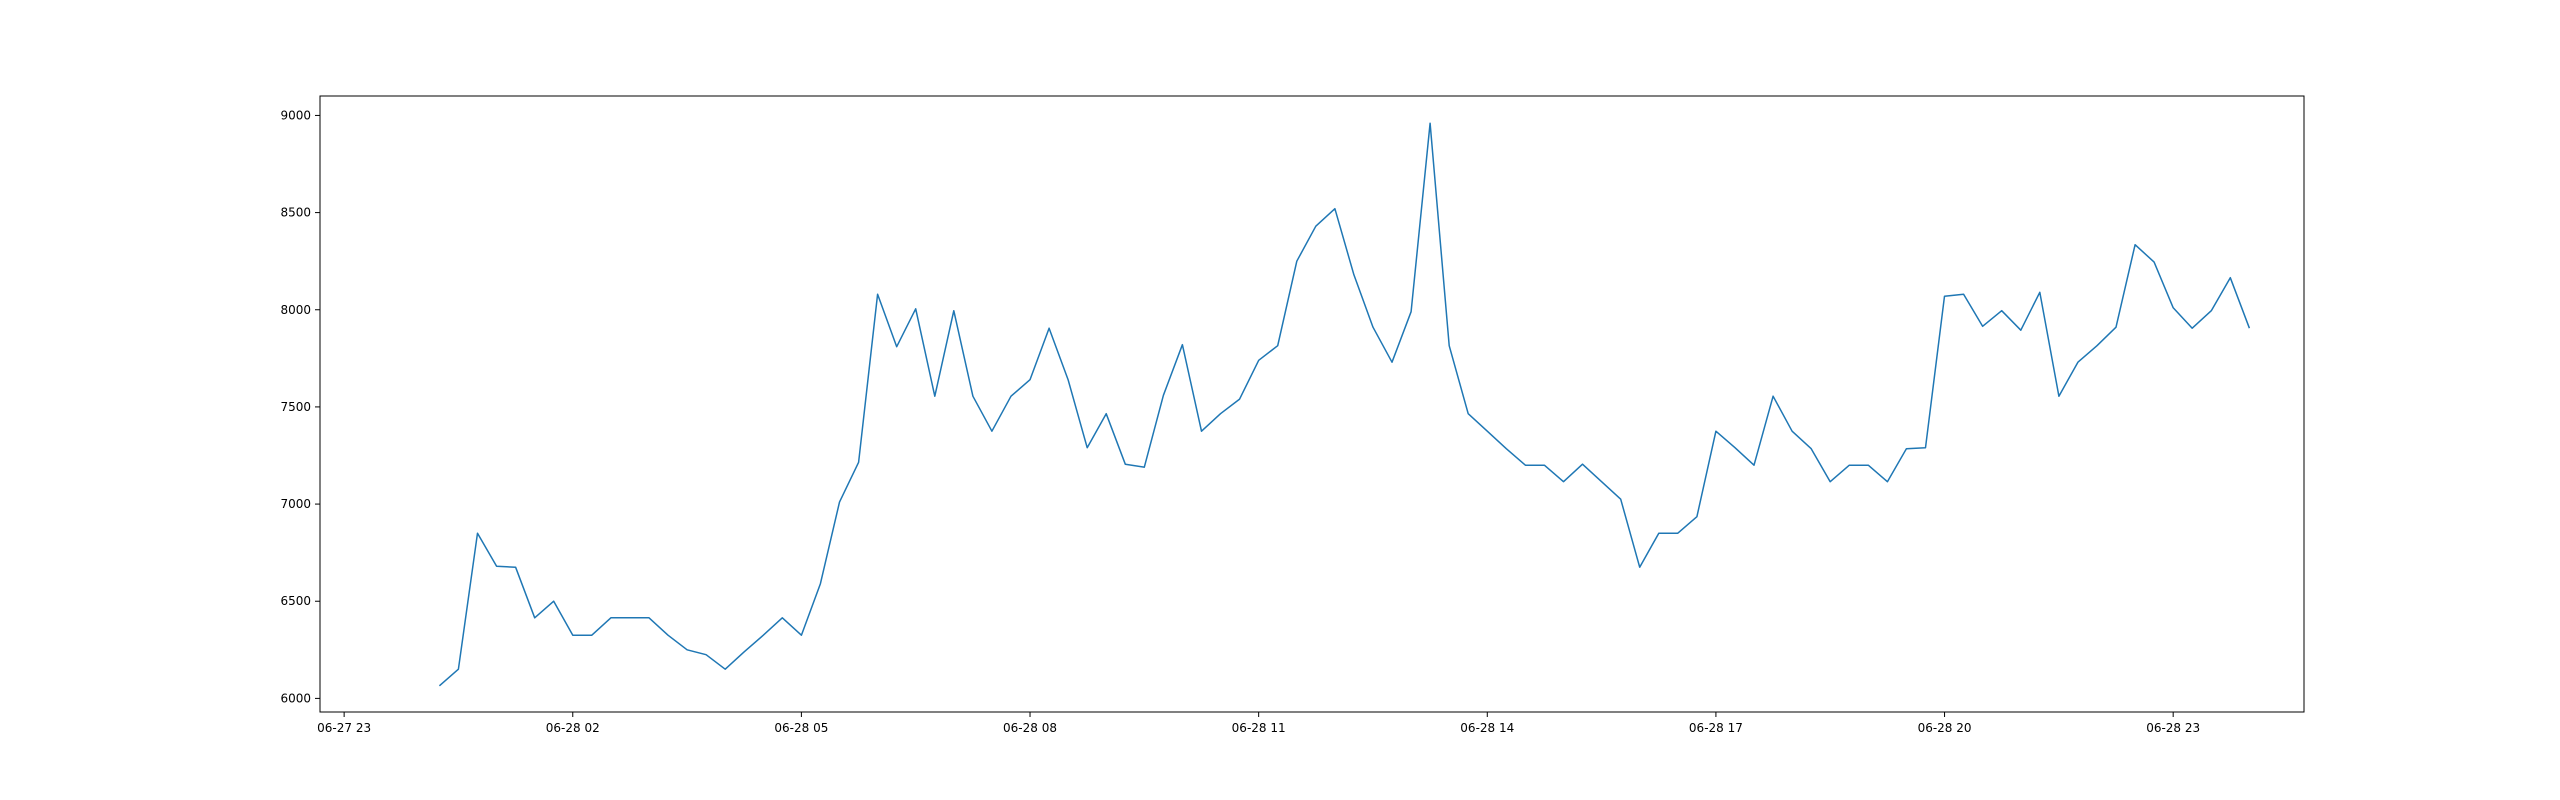 This screenshot has width=2560, height=800. Describe the element at coordinates (295, 407) in the screenshot. I see `y-tick-label: 7500` at that location.